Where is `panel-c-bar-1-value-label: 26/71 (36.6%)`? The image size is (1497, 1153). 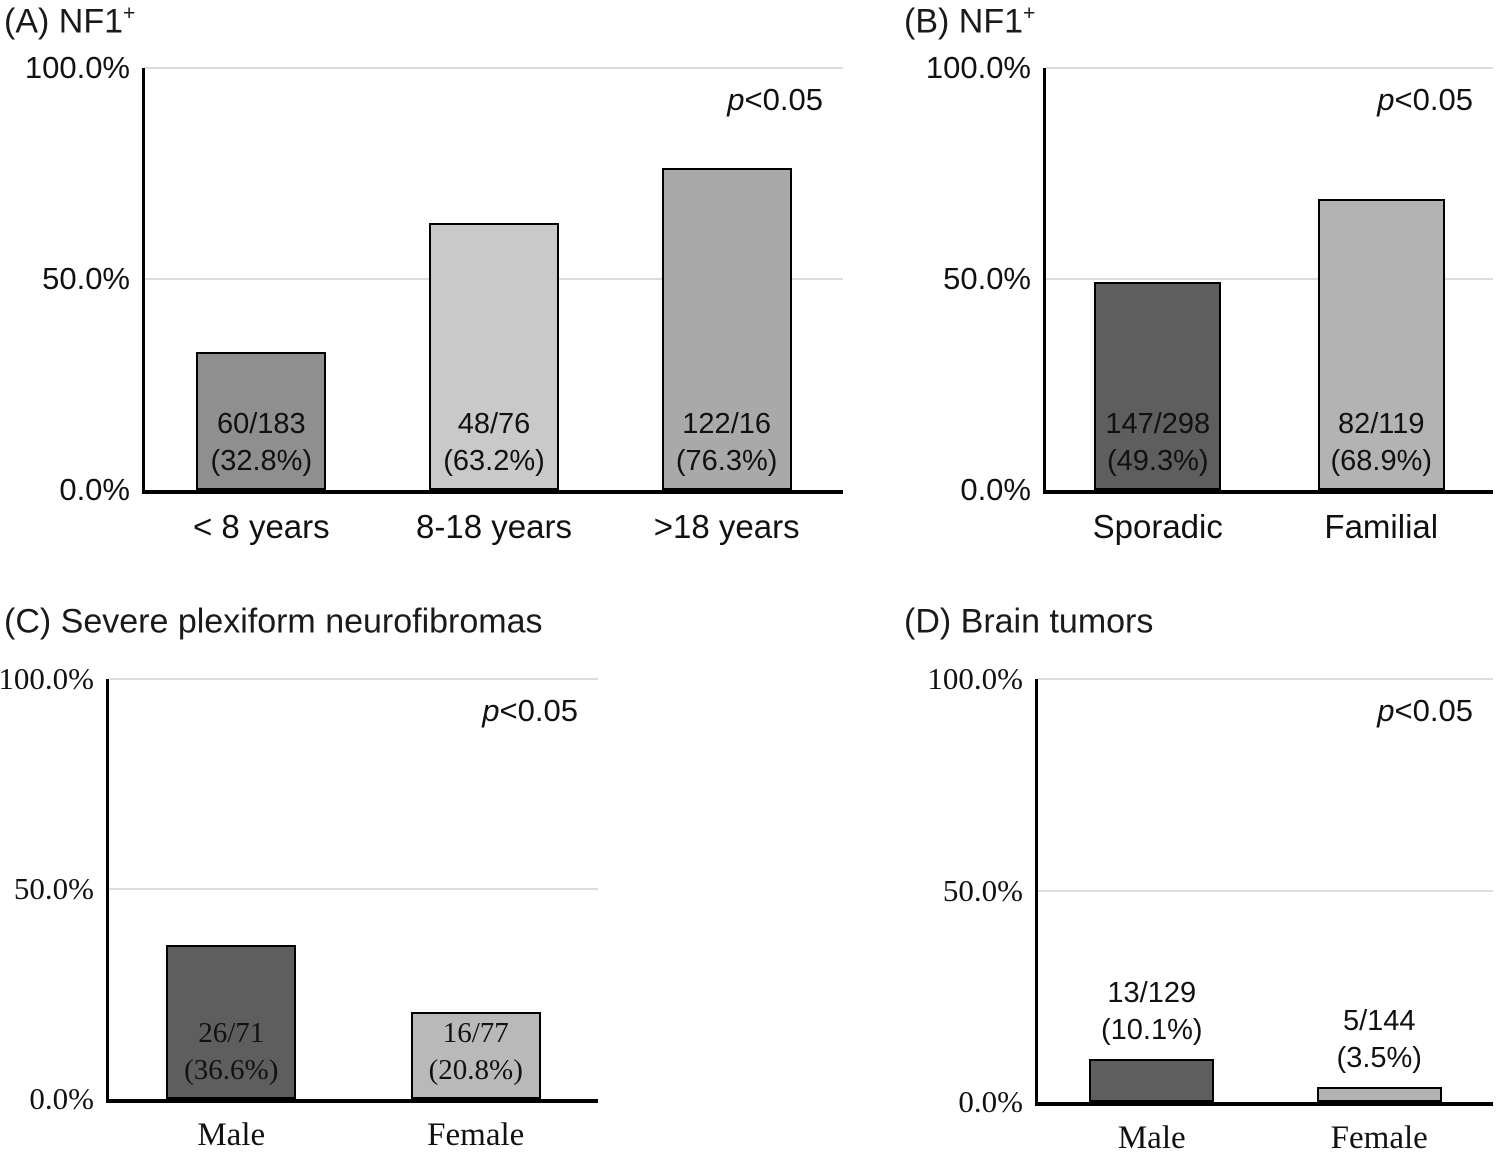 panel-c-bar-1-value-label: 26/71 (36.6%) is located at coordinates (231, 1052).